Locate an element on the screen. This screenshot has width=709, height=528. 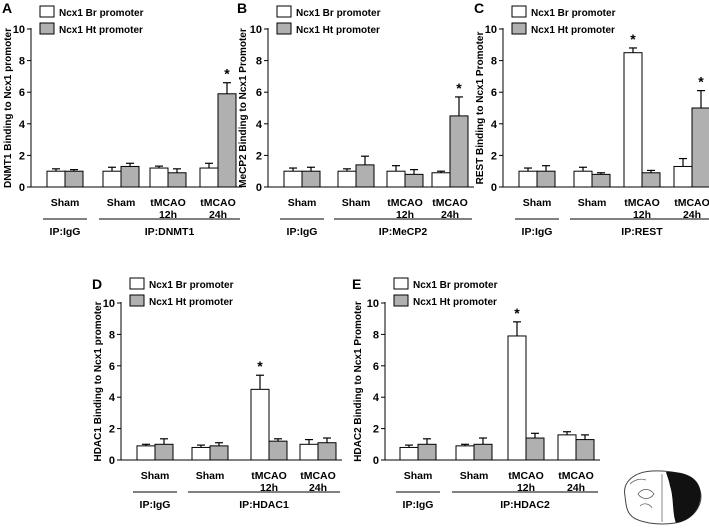
group-label: IP:MeCP2 is located at coordinates (403, 232).